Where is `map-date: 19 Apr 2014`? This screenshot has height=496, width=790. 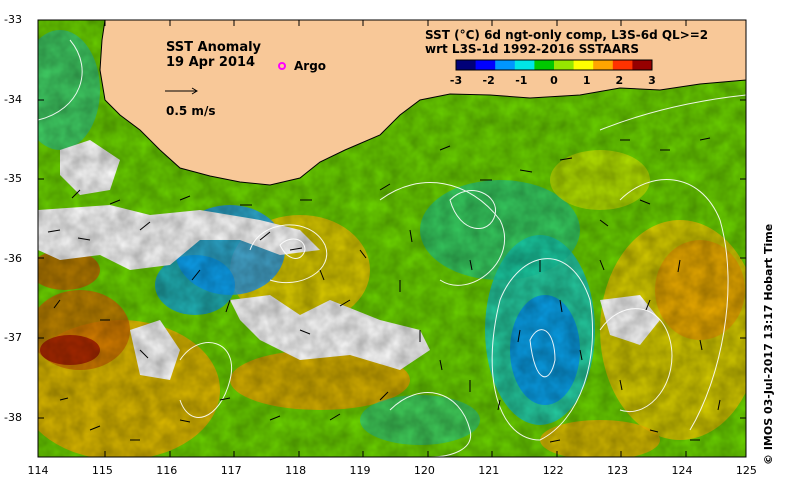 map-date: 19 Apr 2014 is located at coordinates (211, 62).